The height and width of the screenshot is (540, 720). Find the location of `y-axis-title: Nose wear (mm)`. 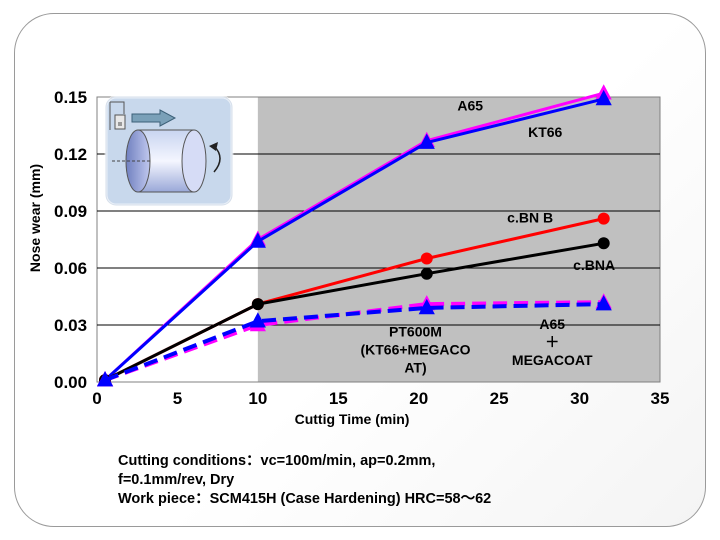

y-axis-title: Nose wear (mm) is located at coordinates (35, 218).